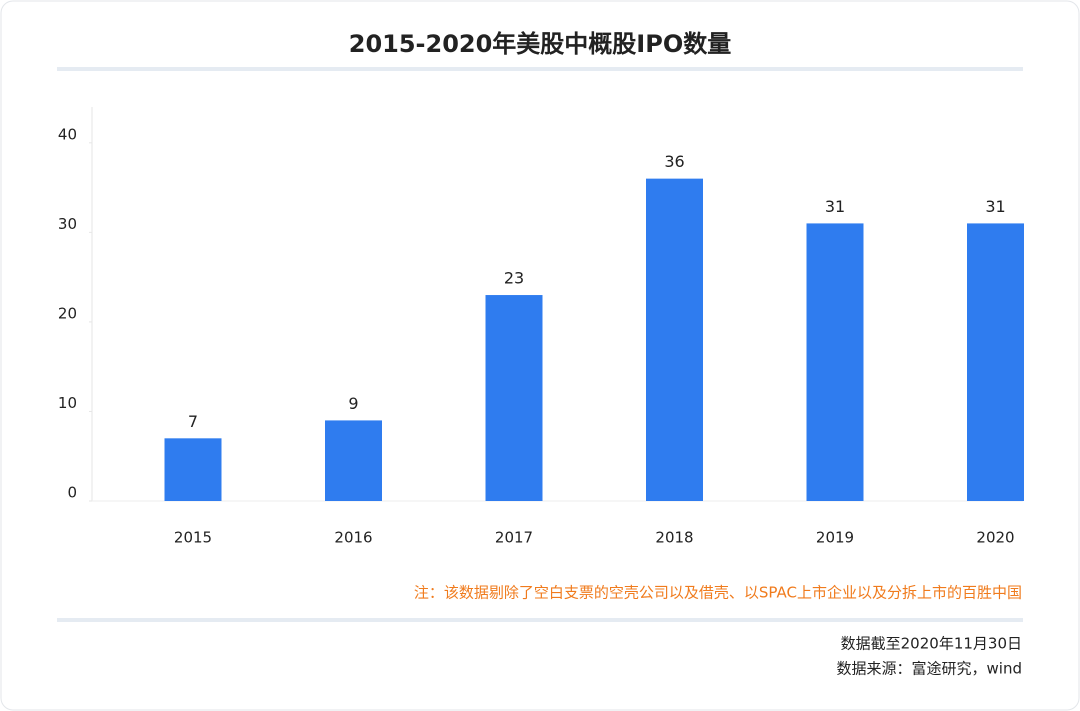 The width and height of the screenshot is (1080, 711). I want to click on value-label: 9, so click(353, 403).